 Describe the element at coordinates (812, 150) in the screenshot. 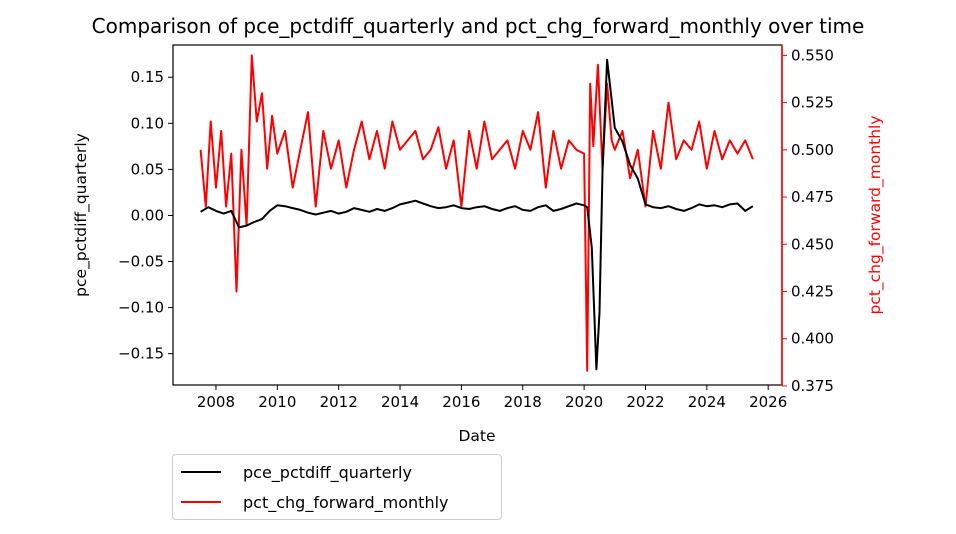

I see `y-right-tick-label: 0.500` at that location.